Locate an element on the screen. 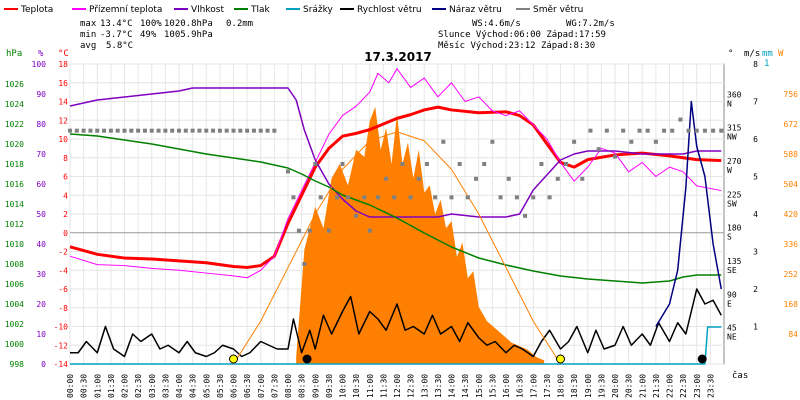  stat-ws: WS:4.6m/s is located at coordinates (496, 24).